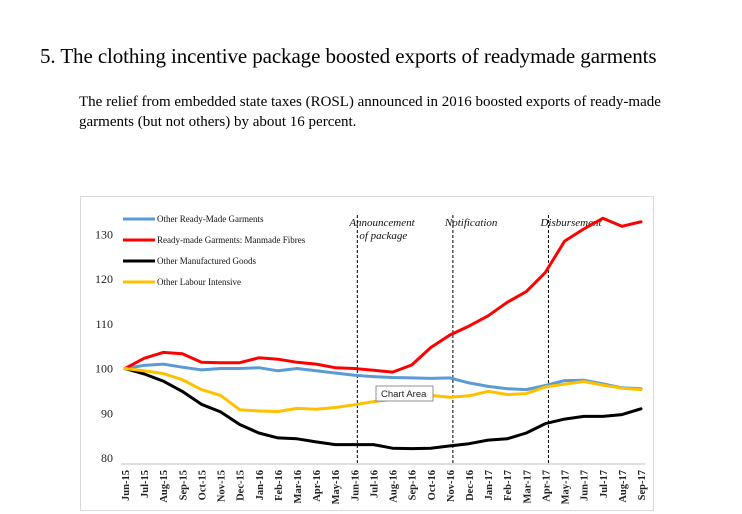 The height and width of the screenshot is (514, 742). Describe the element at coordinates (381, 223) in the screenshot. I see `event-label: Announcement` at that location.